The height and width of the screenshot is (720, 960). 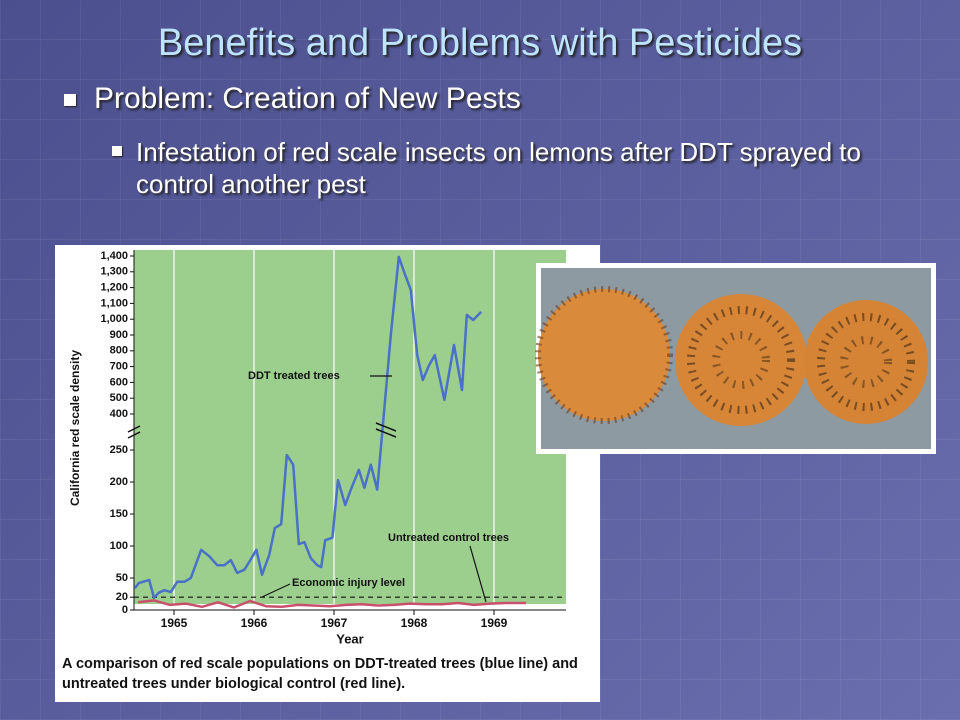 What do you see at coordinates (254, 623) in the screenshot?
I see `x-tick-label: 1966` at bounding box center [254, 623].